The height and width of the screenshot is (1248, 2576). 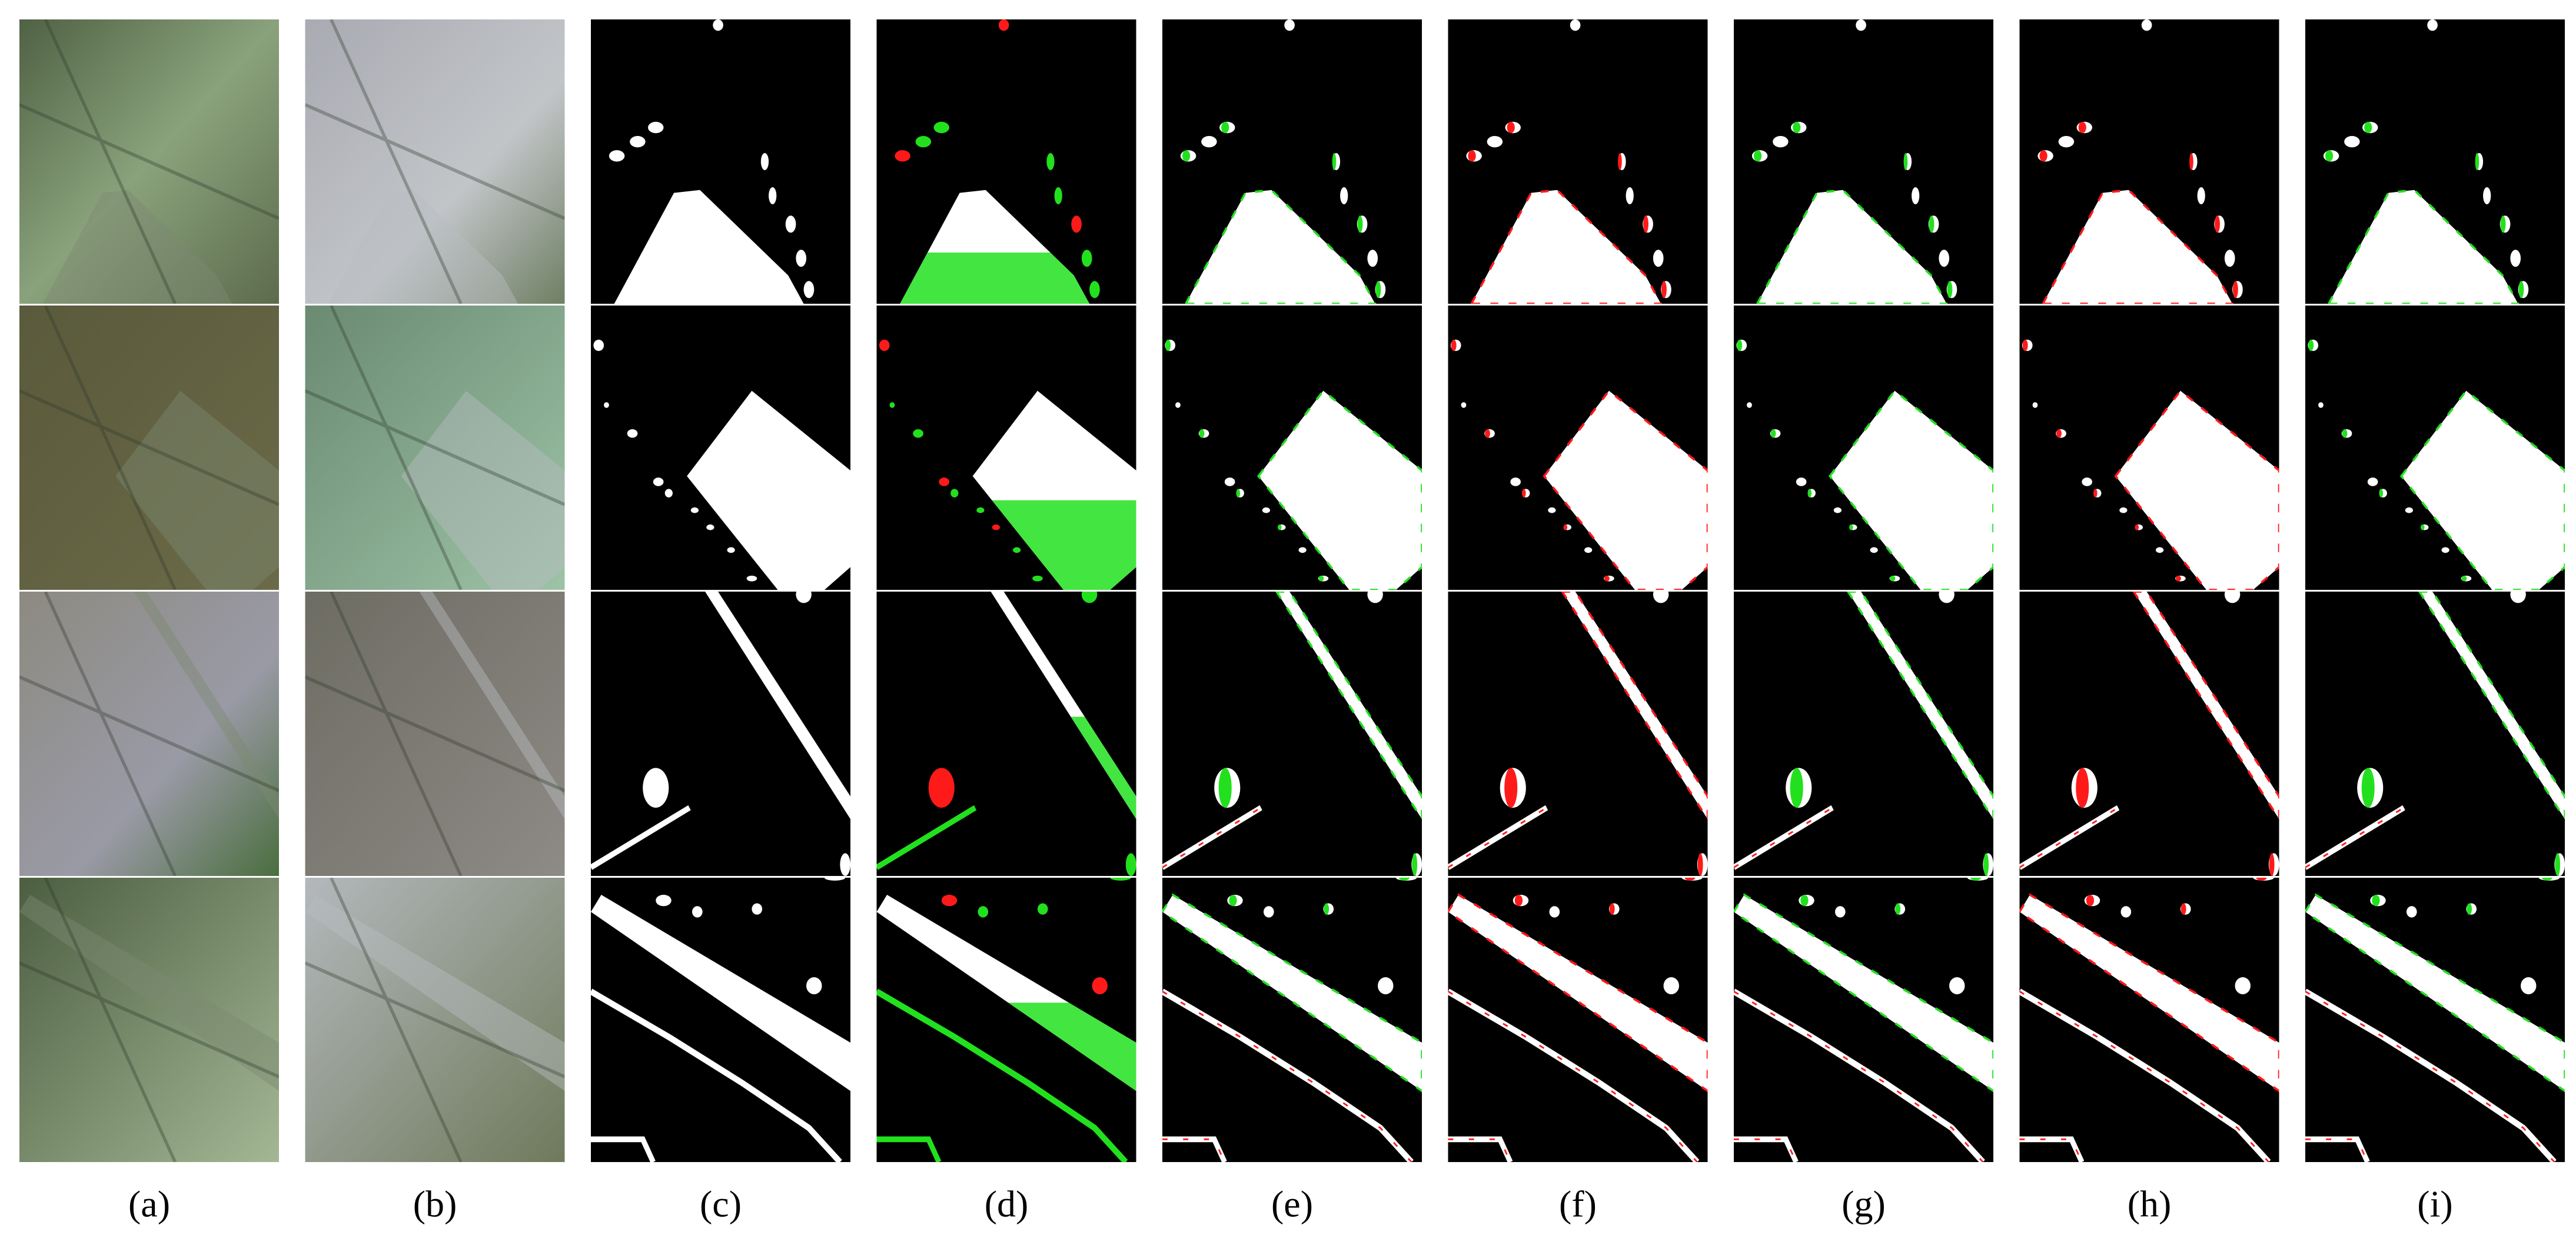 I want to click on panel-label: (h), so click(x=2150, y=1204).